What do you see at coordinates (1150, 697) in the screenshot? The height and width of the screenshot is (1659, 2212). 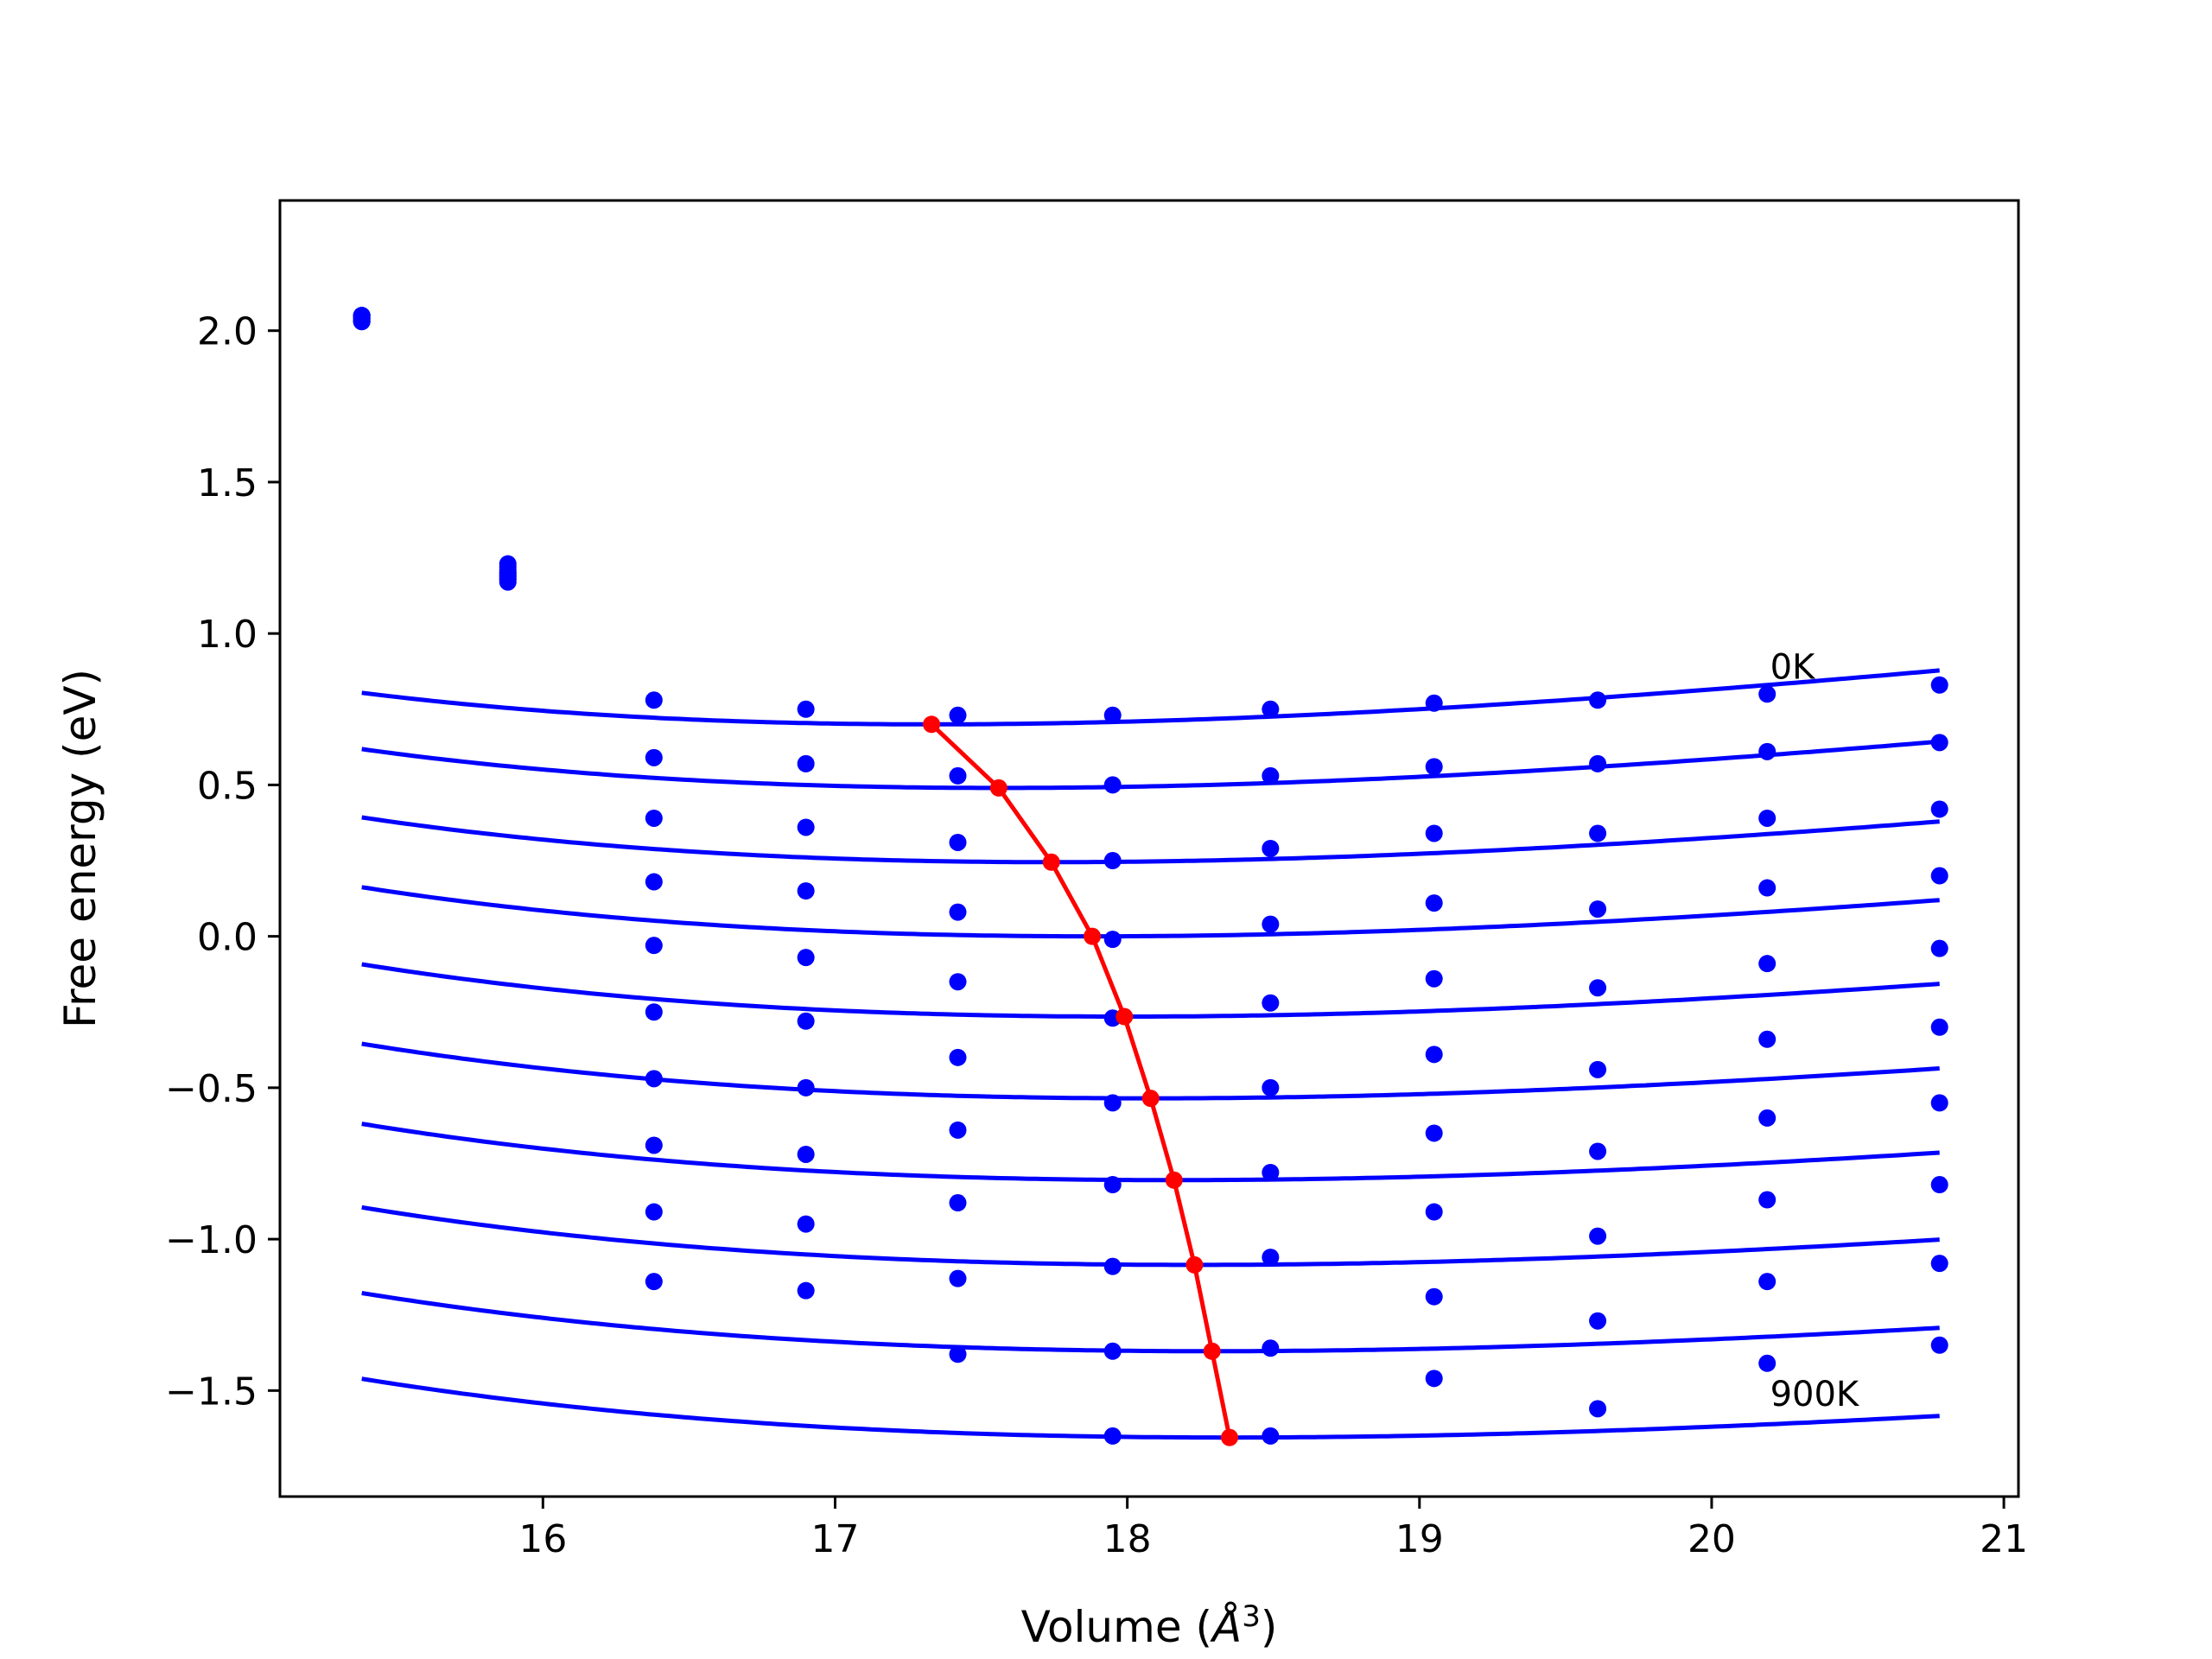 I see `fit-curve-0K` at bounding box center [1150, 697].